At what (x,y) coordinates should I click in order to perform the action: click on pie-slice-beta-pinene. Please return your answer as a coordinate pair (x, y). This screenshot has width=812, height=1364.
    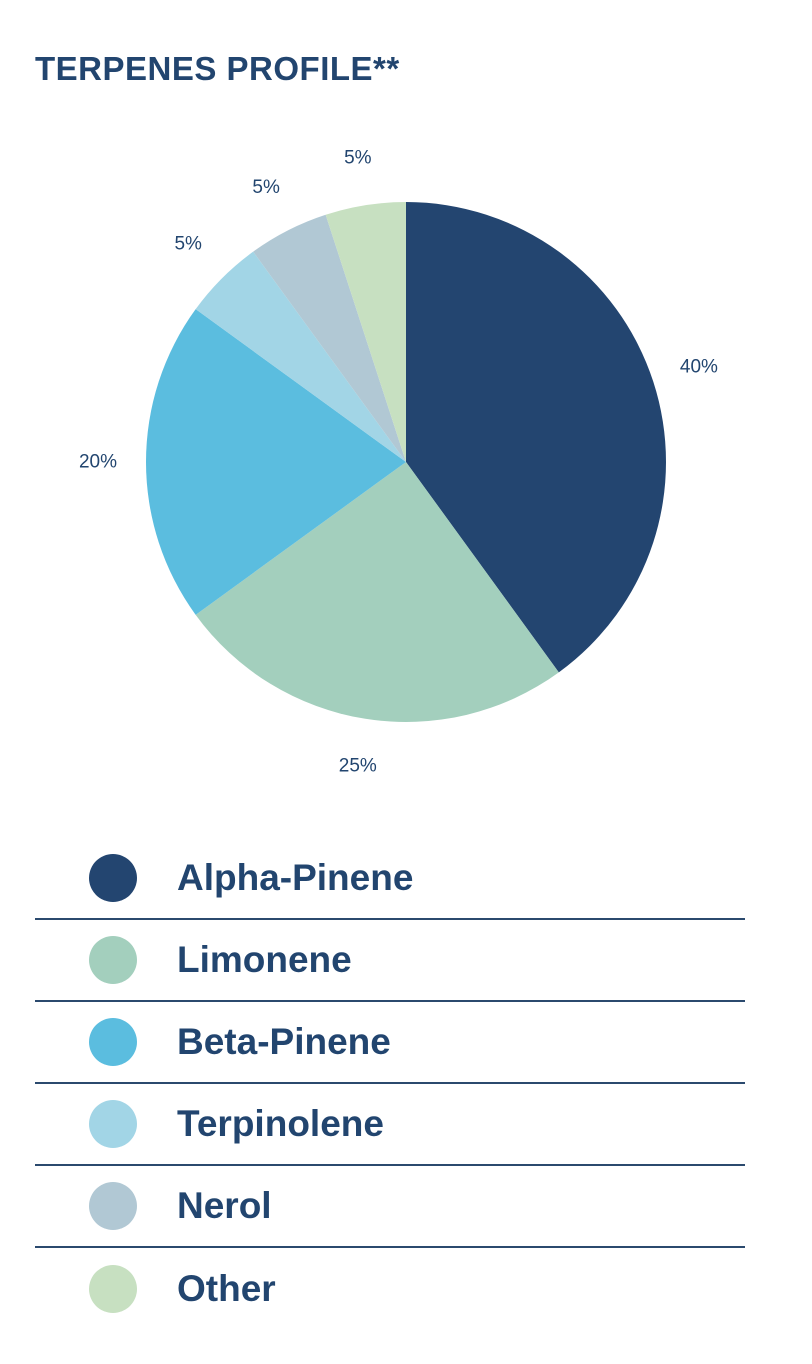
    Looking at the image, I should click on (275, 462).